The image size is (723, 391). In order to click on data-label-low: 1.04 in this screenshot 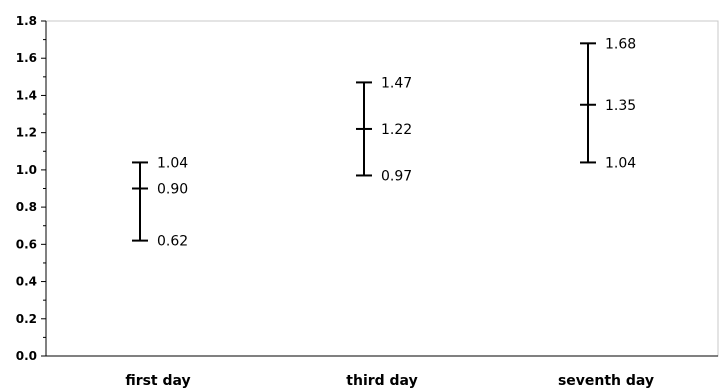, I will do `click(620, 163)`.